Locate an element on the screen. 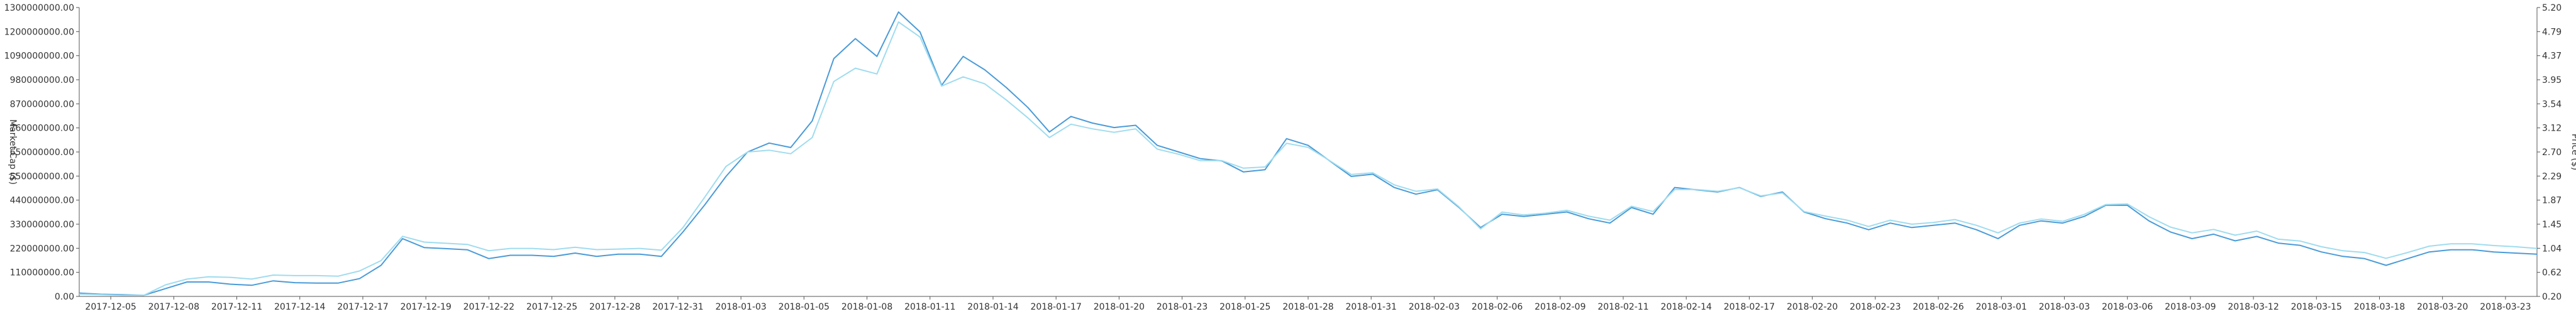  y-left-tick-label: 870000000.00 is located at coordinates (42, 104).